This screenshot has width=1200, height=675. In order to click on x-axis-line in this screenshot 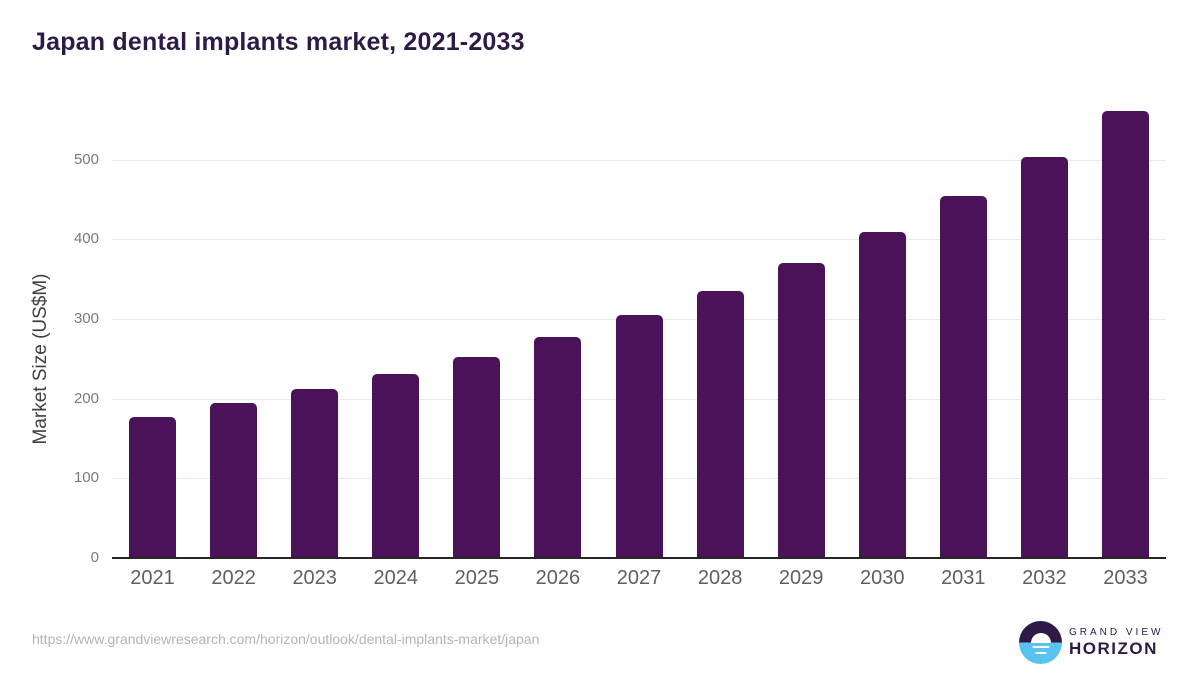, I will do `click(639, 558)`.